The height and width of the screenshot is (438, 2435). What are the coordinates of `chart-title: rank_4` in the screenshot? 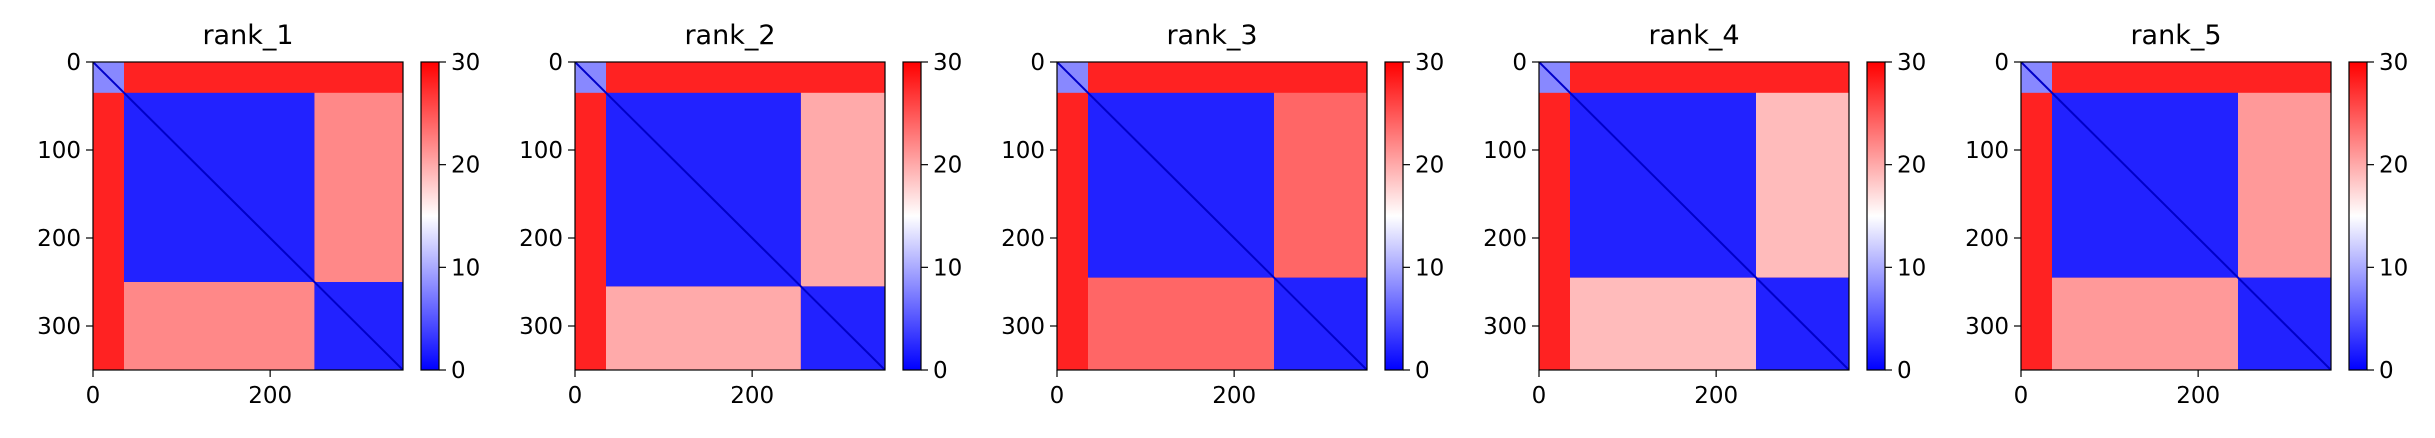 It's located at (1693, 35).